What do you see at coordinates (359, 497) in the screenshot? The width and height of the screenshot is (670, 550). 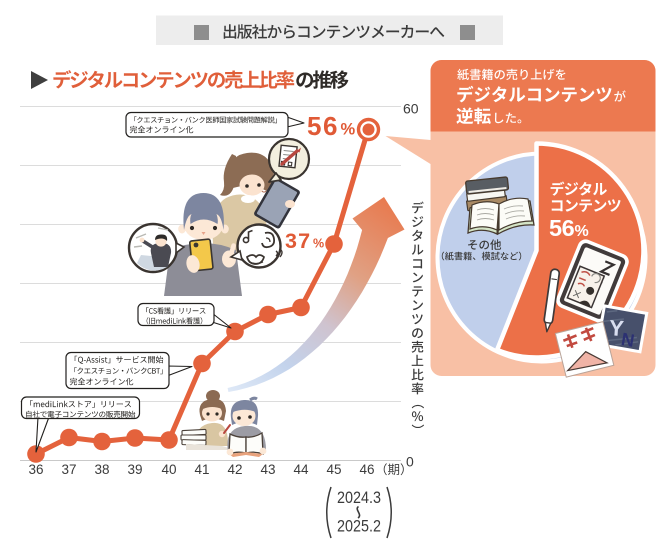 I see `svg-text: 2024.3` at bounding box center [359, 497].